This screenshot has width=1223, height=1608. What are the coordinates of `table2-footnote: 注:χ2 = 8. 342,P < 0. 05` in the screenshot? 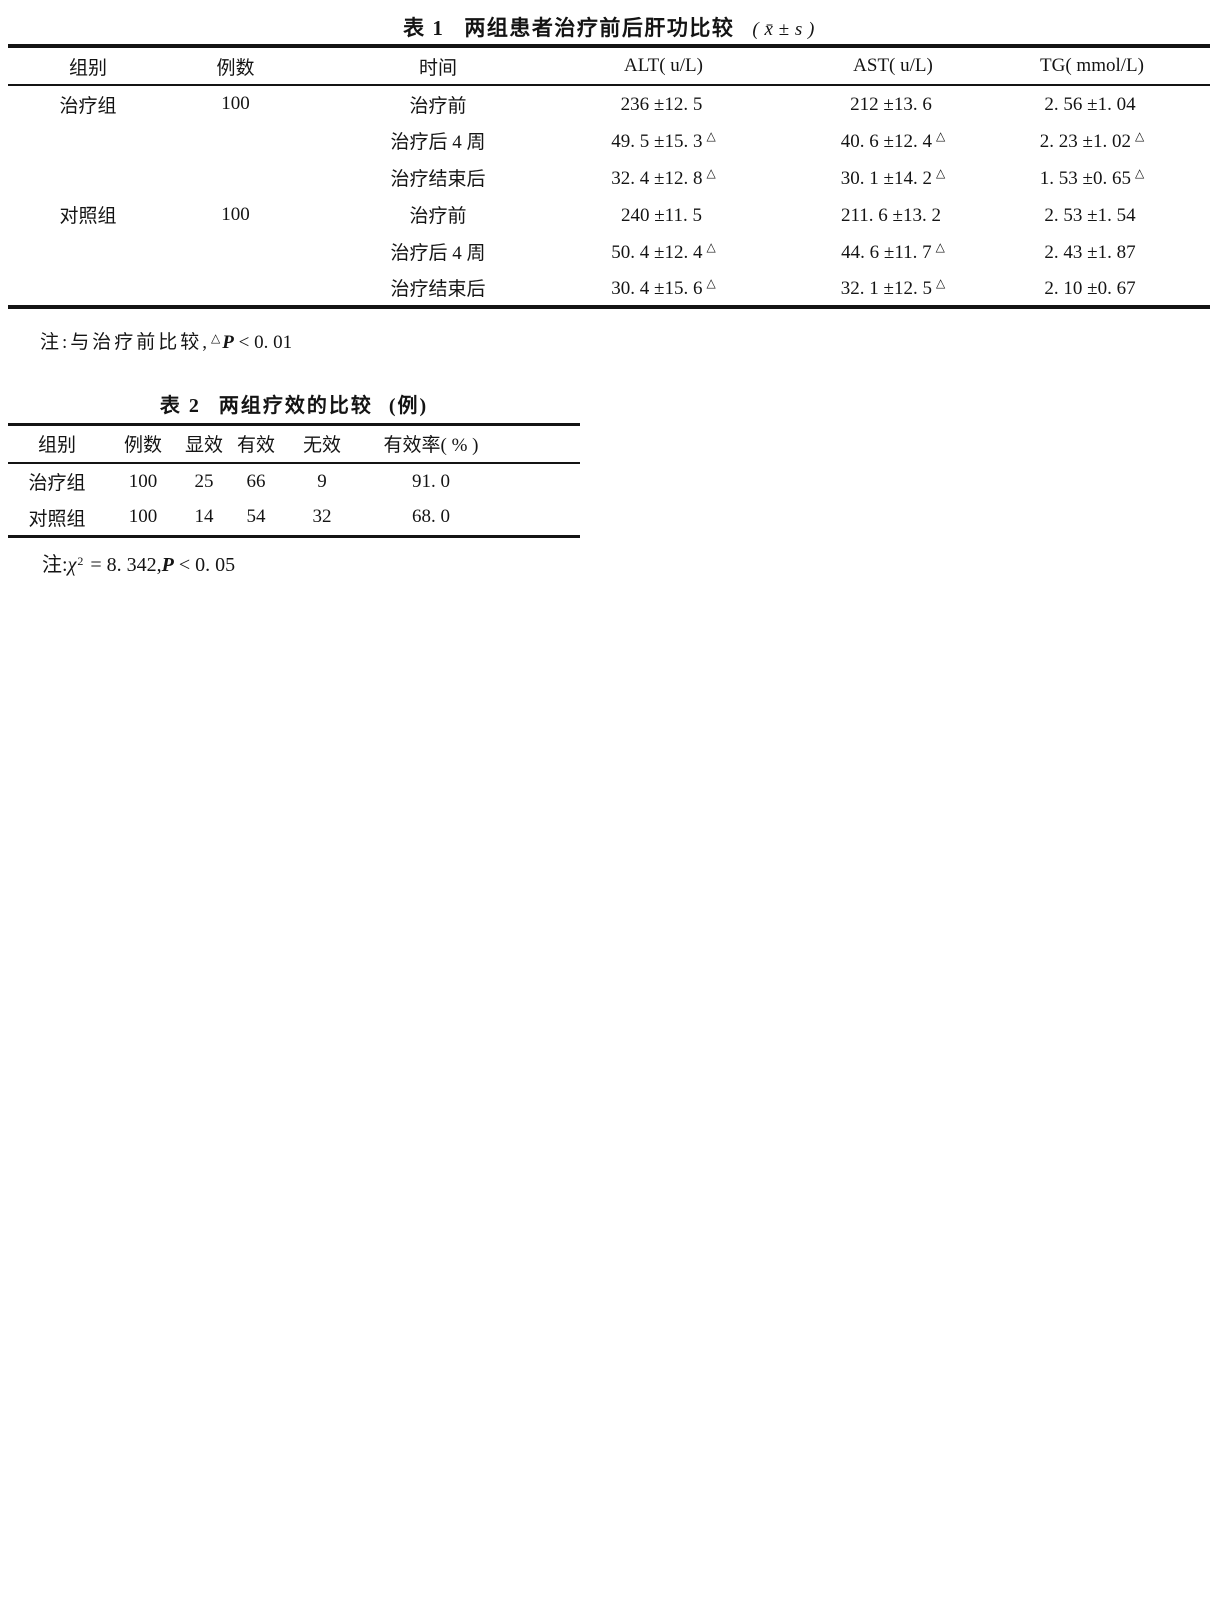 It's located at (138, 562).